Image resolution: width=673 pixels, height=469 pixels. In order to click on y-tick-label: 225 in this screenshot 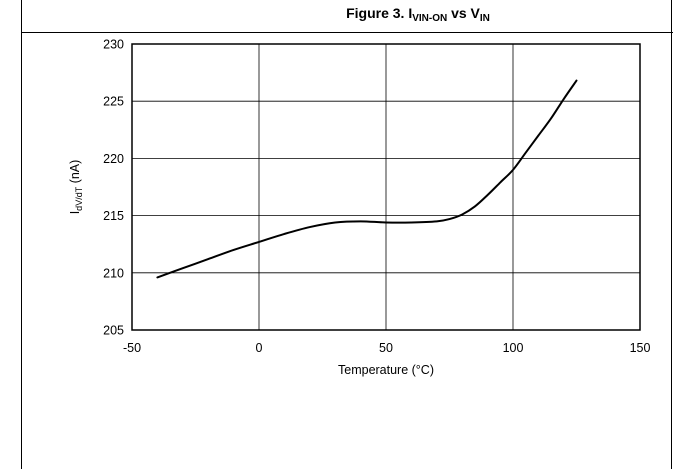, I will do `click(113, 102)`.